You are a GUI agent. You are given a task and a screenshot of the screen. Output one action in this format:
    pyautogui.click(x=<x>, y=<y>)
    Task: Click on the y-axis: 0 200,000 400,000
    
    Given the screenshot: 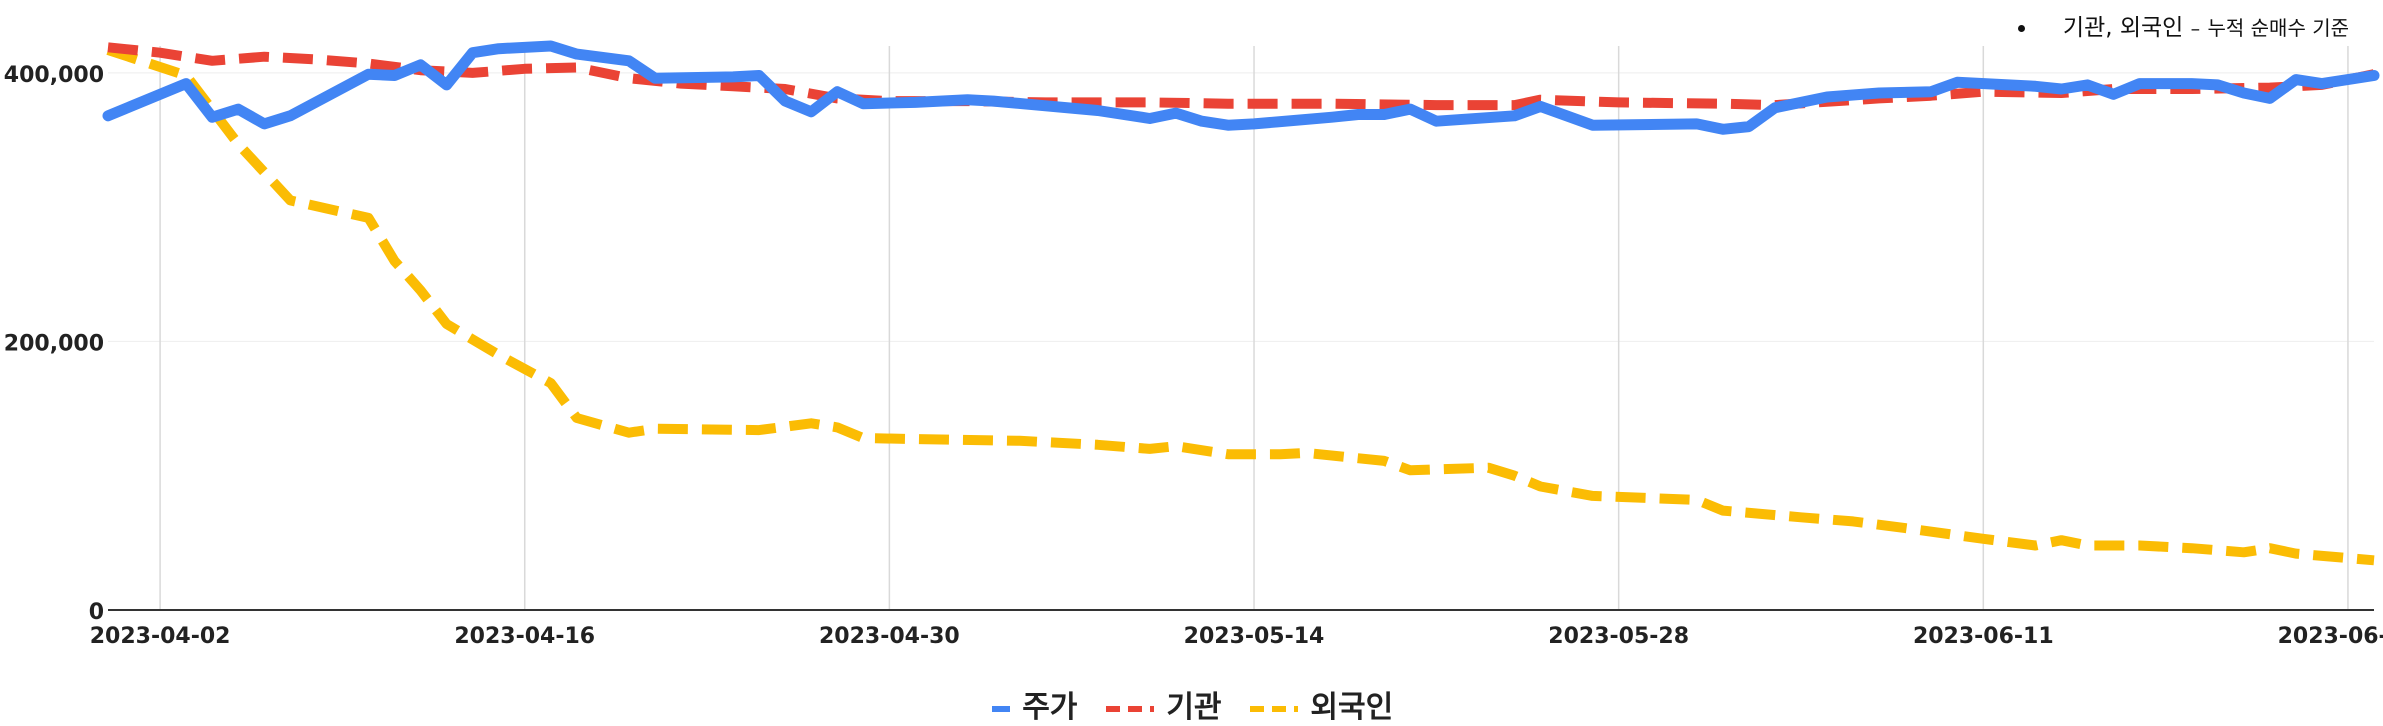 What is the action you would take?
    pyautogui.click(x=54, y=344)
    